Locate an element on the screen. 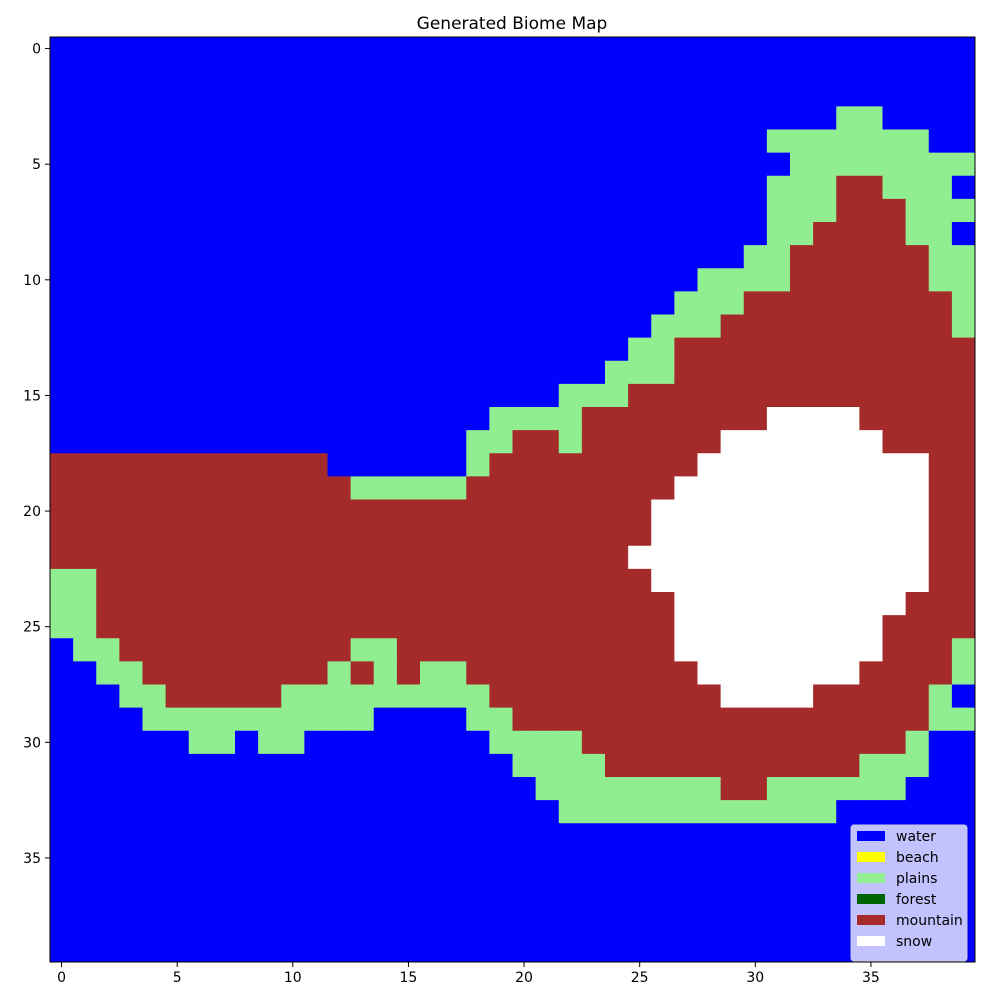  y-tick-label: 0 is located at coordinates (36, 50).